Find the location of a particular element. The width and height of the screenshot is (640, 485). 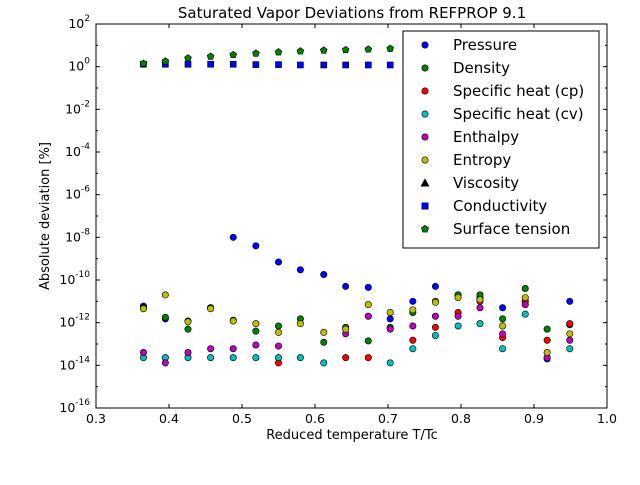

legend-marker-viscosity is located at coordinates (425, 182).